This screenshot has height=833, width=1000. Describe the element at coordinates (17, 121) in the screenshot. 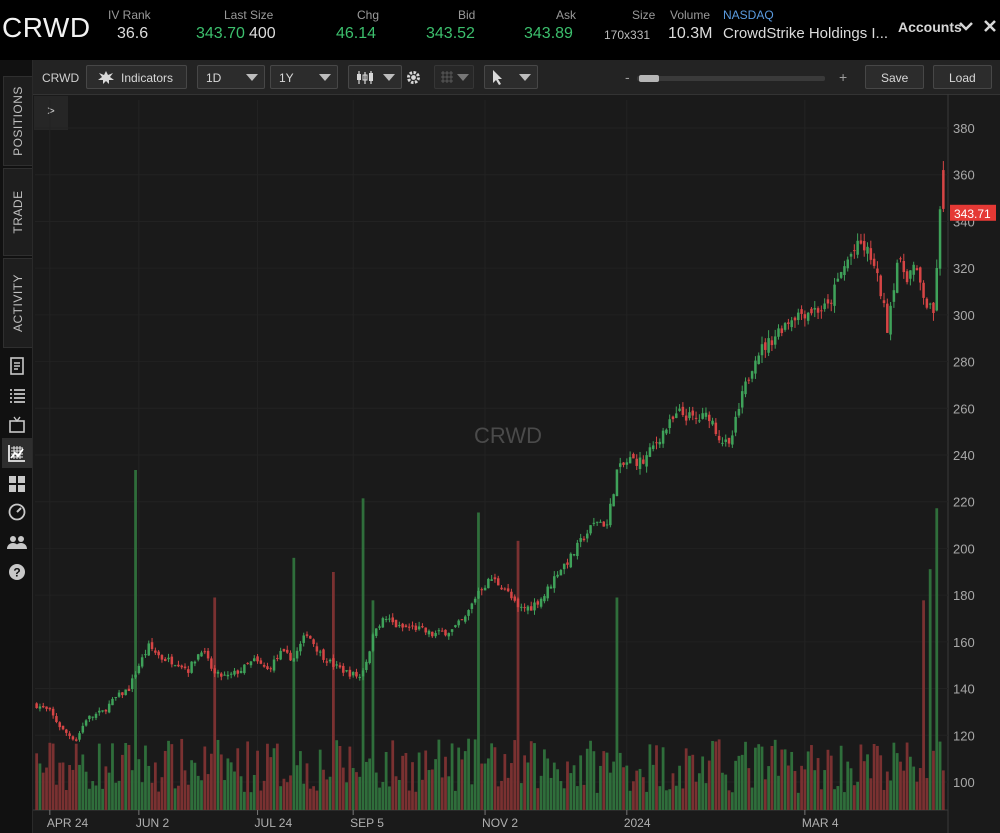

I see `tab-positions: POSITIONS` at that location.